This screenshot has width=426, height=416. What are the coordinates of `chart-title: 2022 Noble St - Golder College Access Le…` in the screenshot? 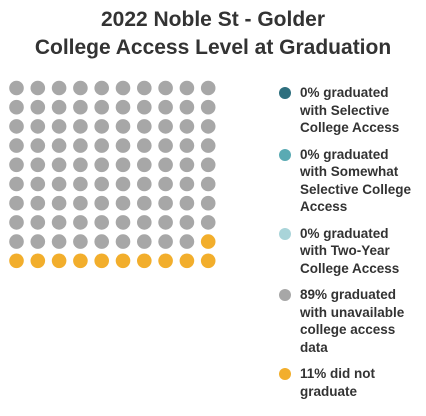 It's located at (213, 34).